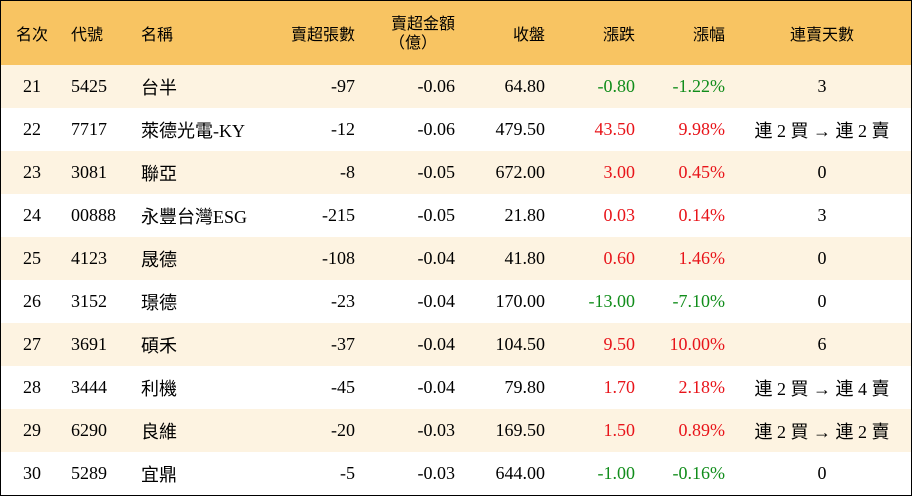 This screenshot has height=496, width=912. Describe the element at coordinates (32, 129) in the screenshot. I see `table-cell: 22` at that location.